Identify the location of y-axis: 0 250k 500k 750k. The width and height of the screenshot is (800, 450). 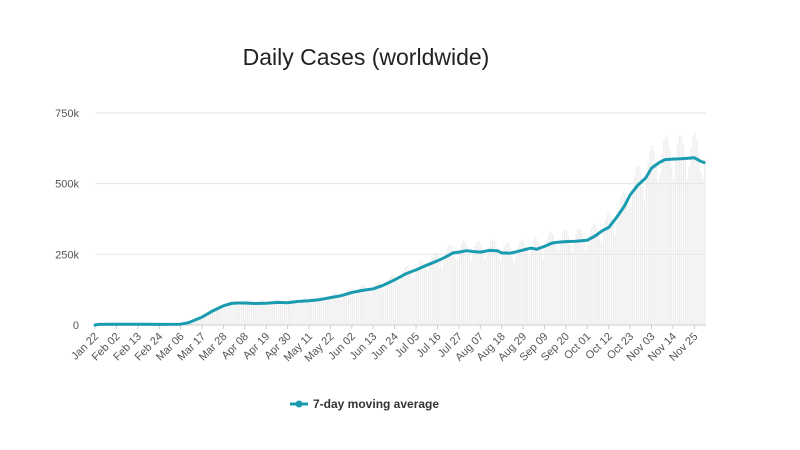
(67, 220).